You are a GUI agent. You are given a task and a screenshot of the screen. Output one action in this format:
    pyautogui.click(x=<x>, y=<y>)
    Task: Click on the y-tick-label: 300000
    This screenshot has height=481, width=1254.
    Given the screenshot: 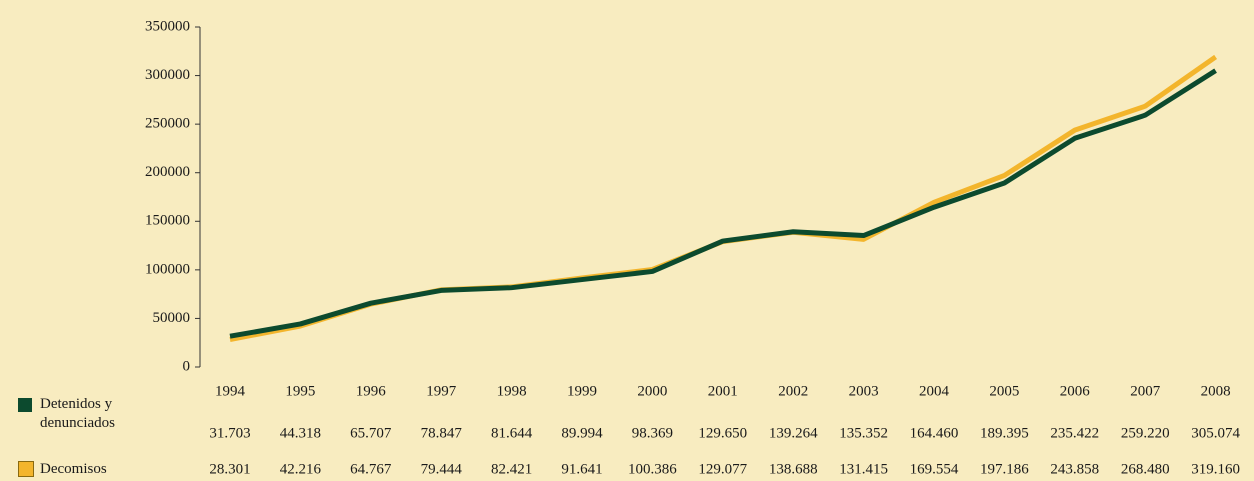 What is the action you would take?
    pyautogui.click(x=167, y=75)
    